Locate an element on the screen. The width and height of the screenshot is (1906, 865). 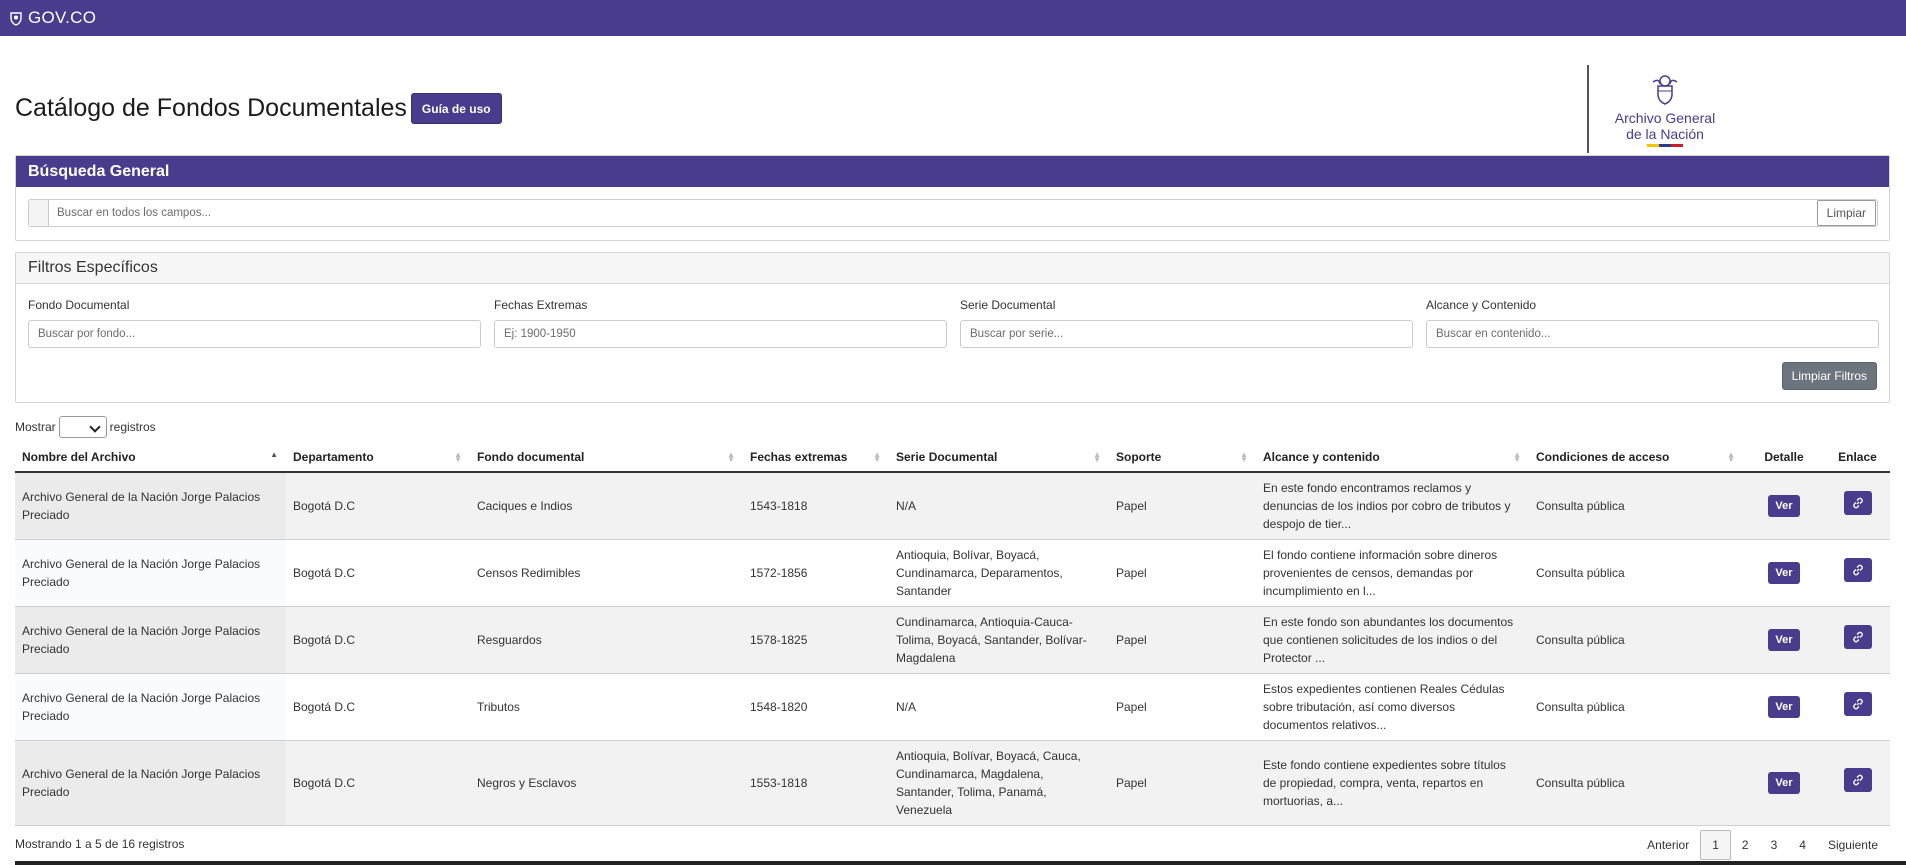
reset-filters-button: Limpiar Filtros is located at coordinates (1829, 376).